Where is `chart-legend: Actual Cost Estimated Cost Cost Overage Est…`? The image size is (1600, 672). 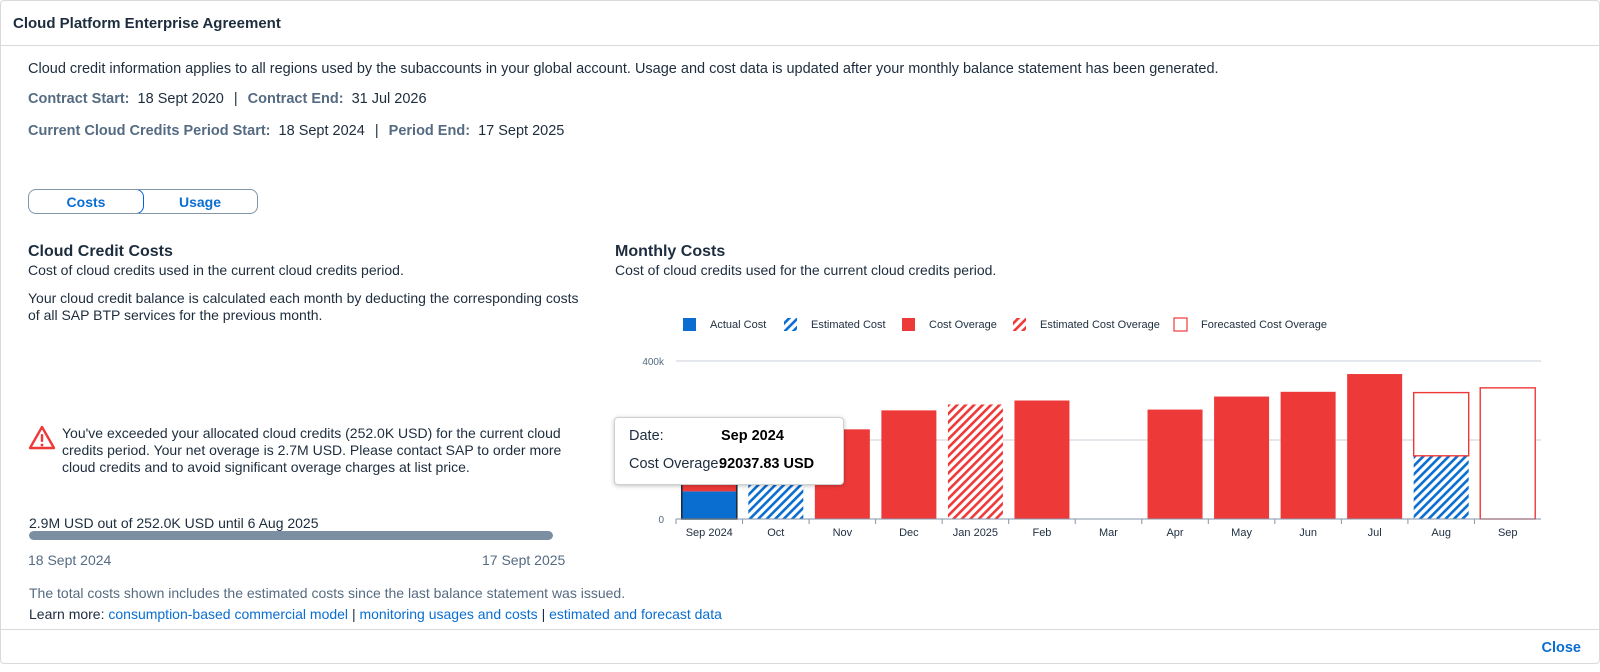
chart-legend: Actual Cost Estimated Cost Cost Overage Est… is located at coordinates (1005, 324).